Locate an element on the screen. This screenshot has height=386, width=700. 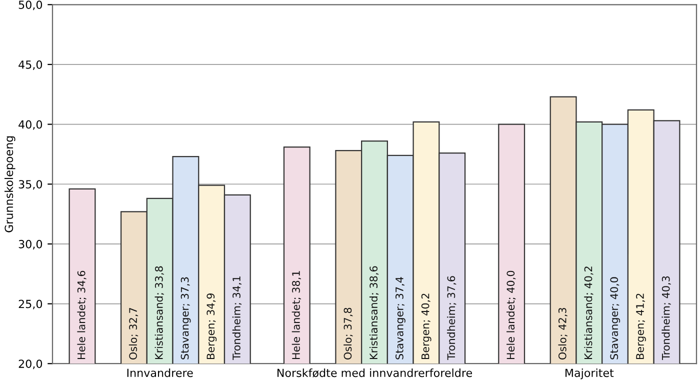
data-label: Hele landet; 40,0 is located at coordinates (511, 314).